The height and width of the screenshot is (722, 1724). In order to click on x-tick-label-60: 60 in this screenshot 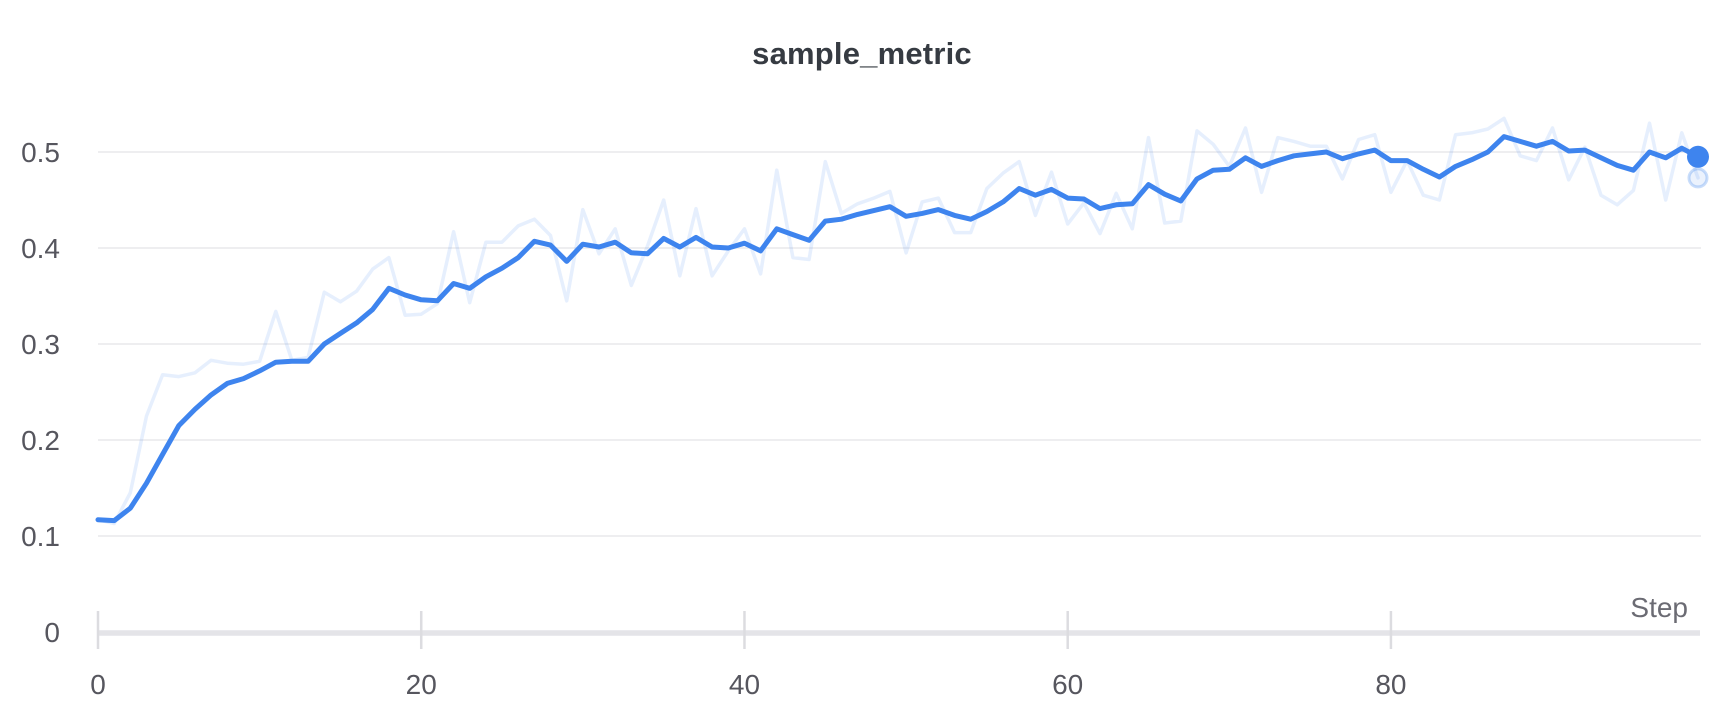, I will do `click(1067, 684)`.